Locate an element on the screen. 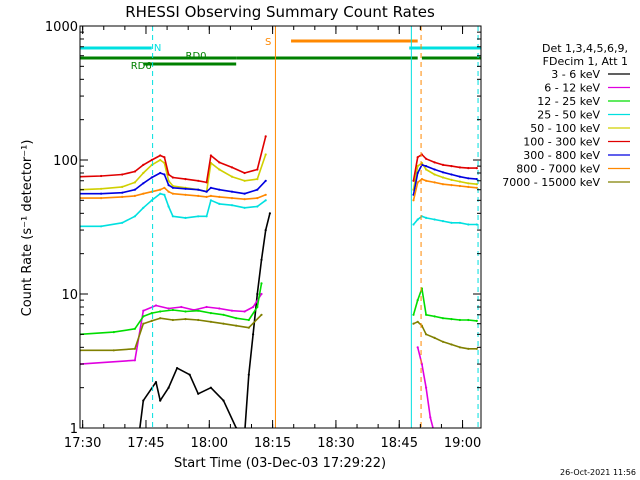  timestamp: 26-Oct-2021 11:56 is located at coordinates (598, 472).